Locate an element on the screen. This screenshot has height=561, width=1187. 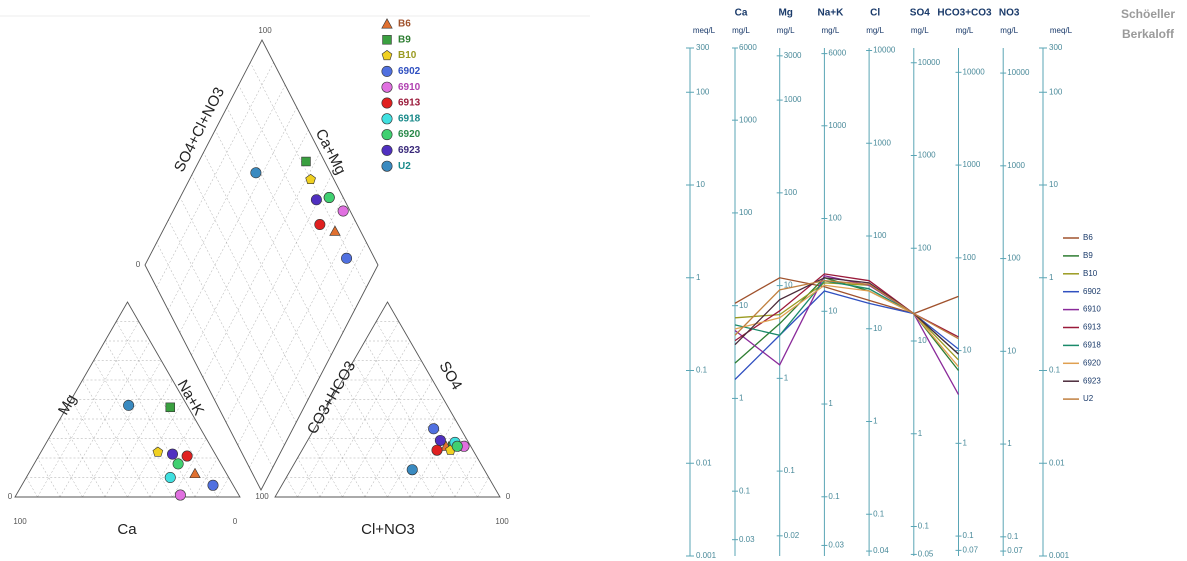
legend-label: 6913 is located at coordinates (409, 103).